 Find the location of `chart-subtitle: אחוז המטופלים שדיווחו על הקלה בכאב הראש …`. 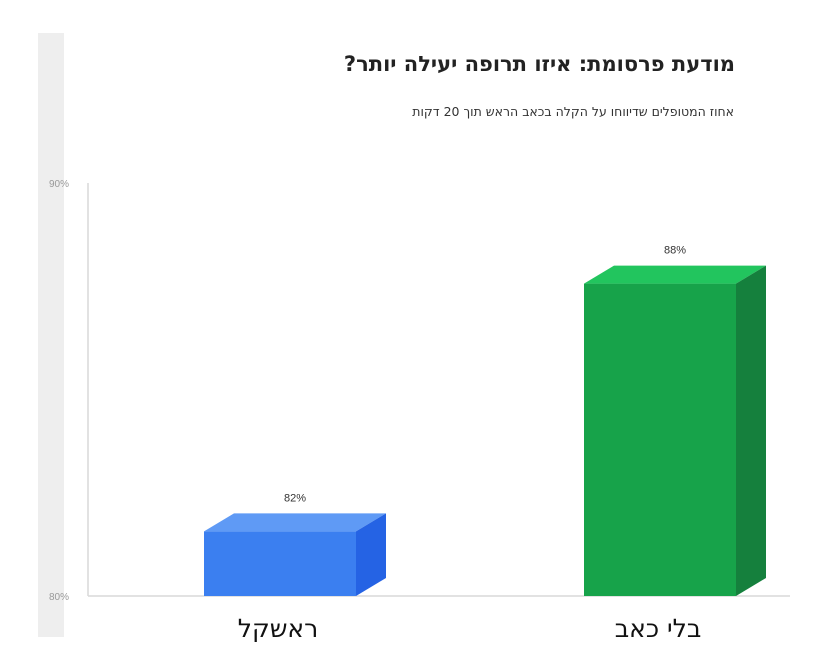

chart-subtitle: אחוז המטופלים שדיווחו על הקלה בכאב הראש … is located at coordinates (573, 111).